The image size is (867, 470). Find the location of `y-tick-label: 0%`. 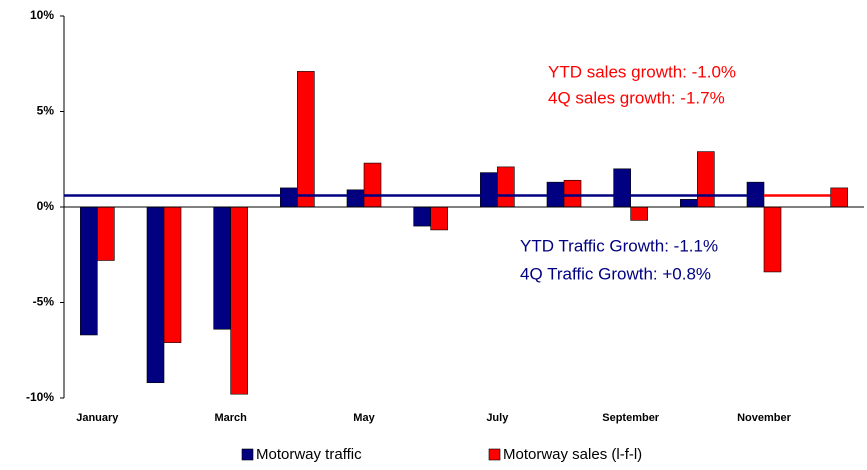

y-tick-label: 0% is located at coordinates (46, 206).